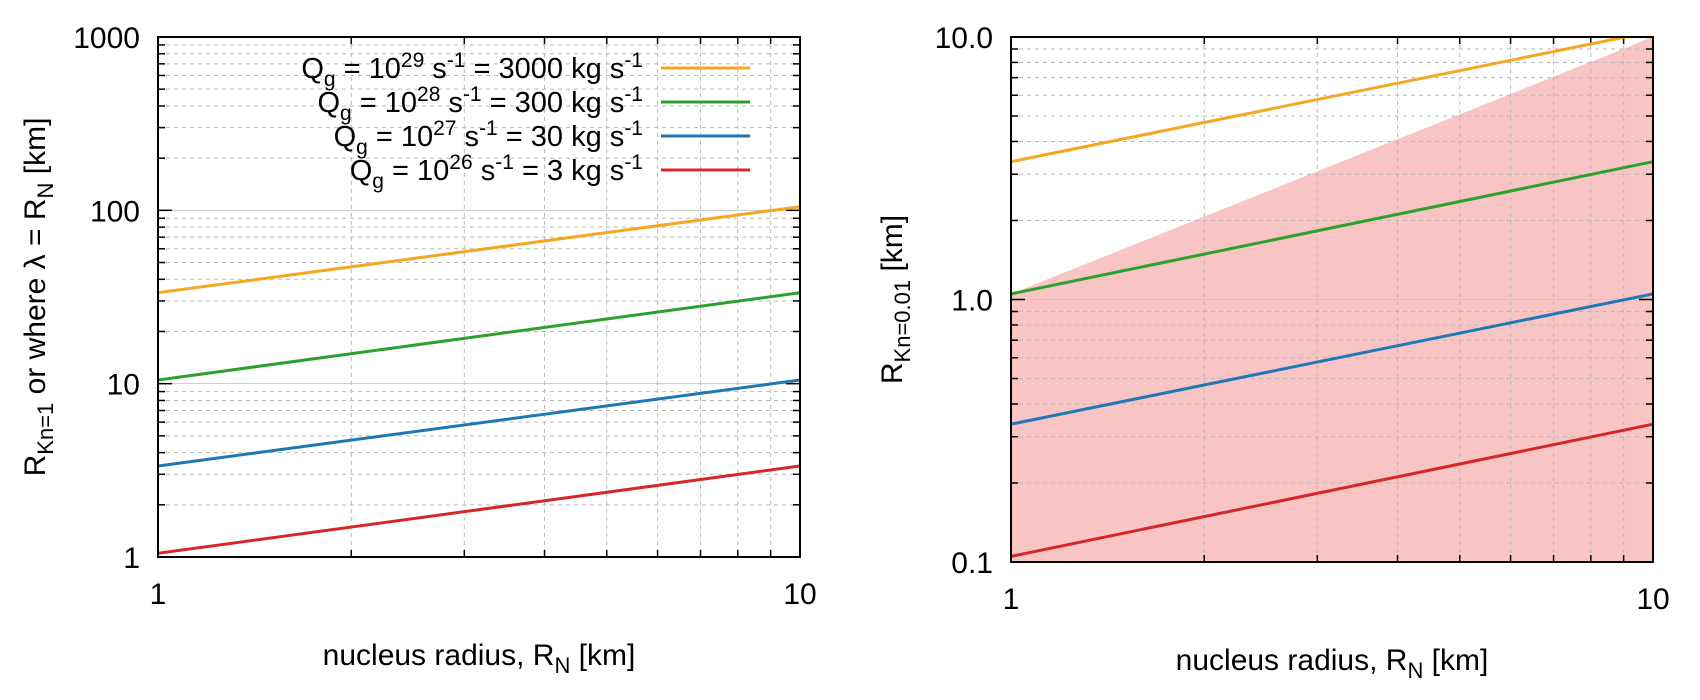 This screenshot has height=700, width=1700. What do you see at coordinates (412, 60) in the screenshot?
I see `legend-exp: 29` at bounding box center [412, 60].